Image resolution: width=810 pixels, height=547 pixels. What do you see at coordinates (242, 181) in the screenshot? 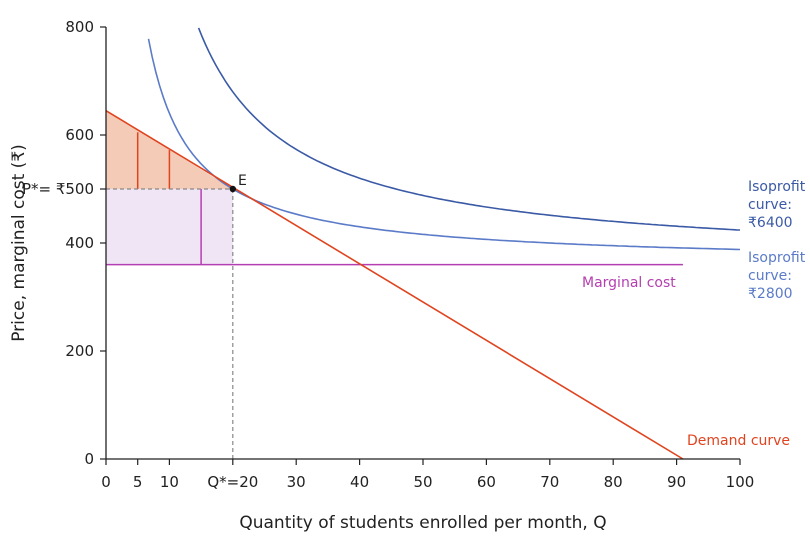
I see `point-e-label: E` at bounding box center [242, 181].